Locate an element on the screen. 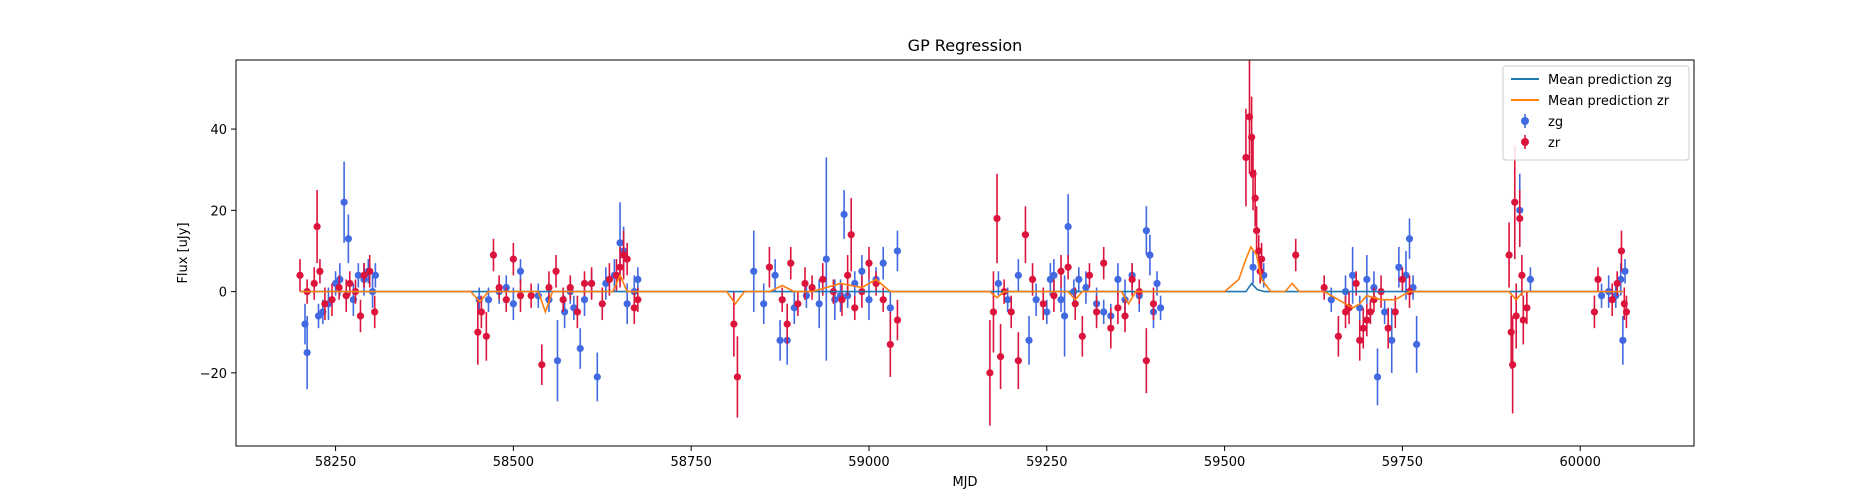  chart-title: GP Regression is located at coordinates (965, 45).